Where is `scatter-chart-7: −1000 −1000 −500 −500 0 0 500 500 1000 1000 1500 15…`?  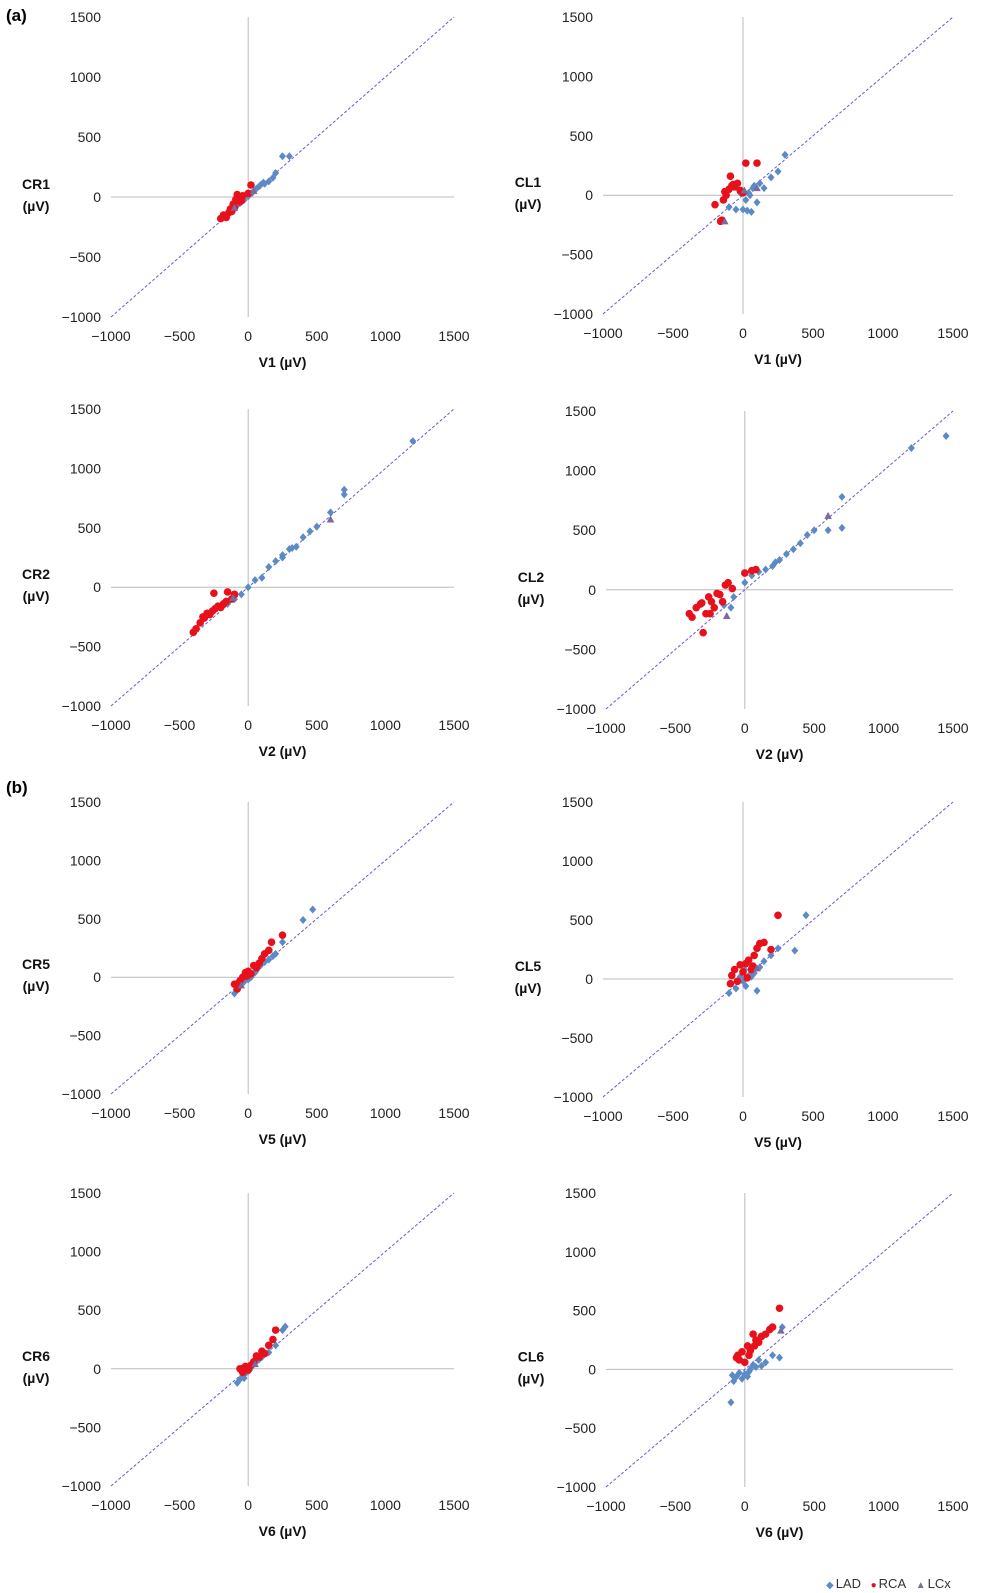 scatter-chart-7: −1000 −1000 −500 −500 0 0 500 500 1000 1000 1500 15… is located at coordinates (246, 1362).